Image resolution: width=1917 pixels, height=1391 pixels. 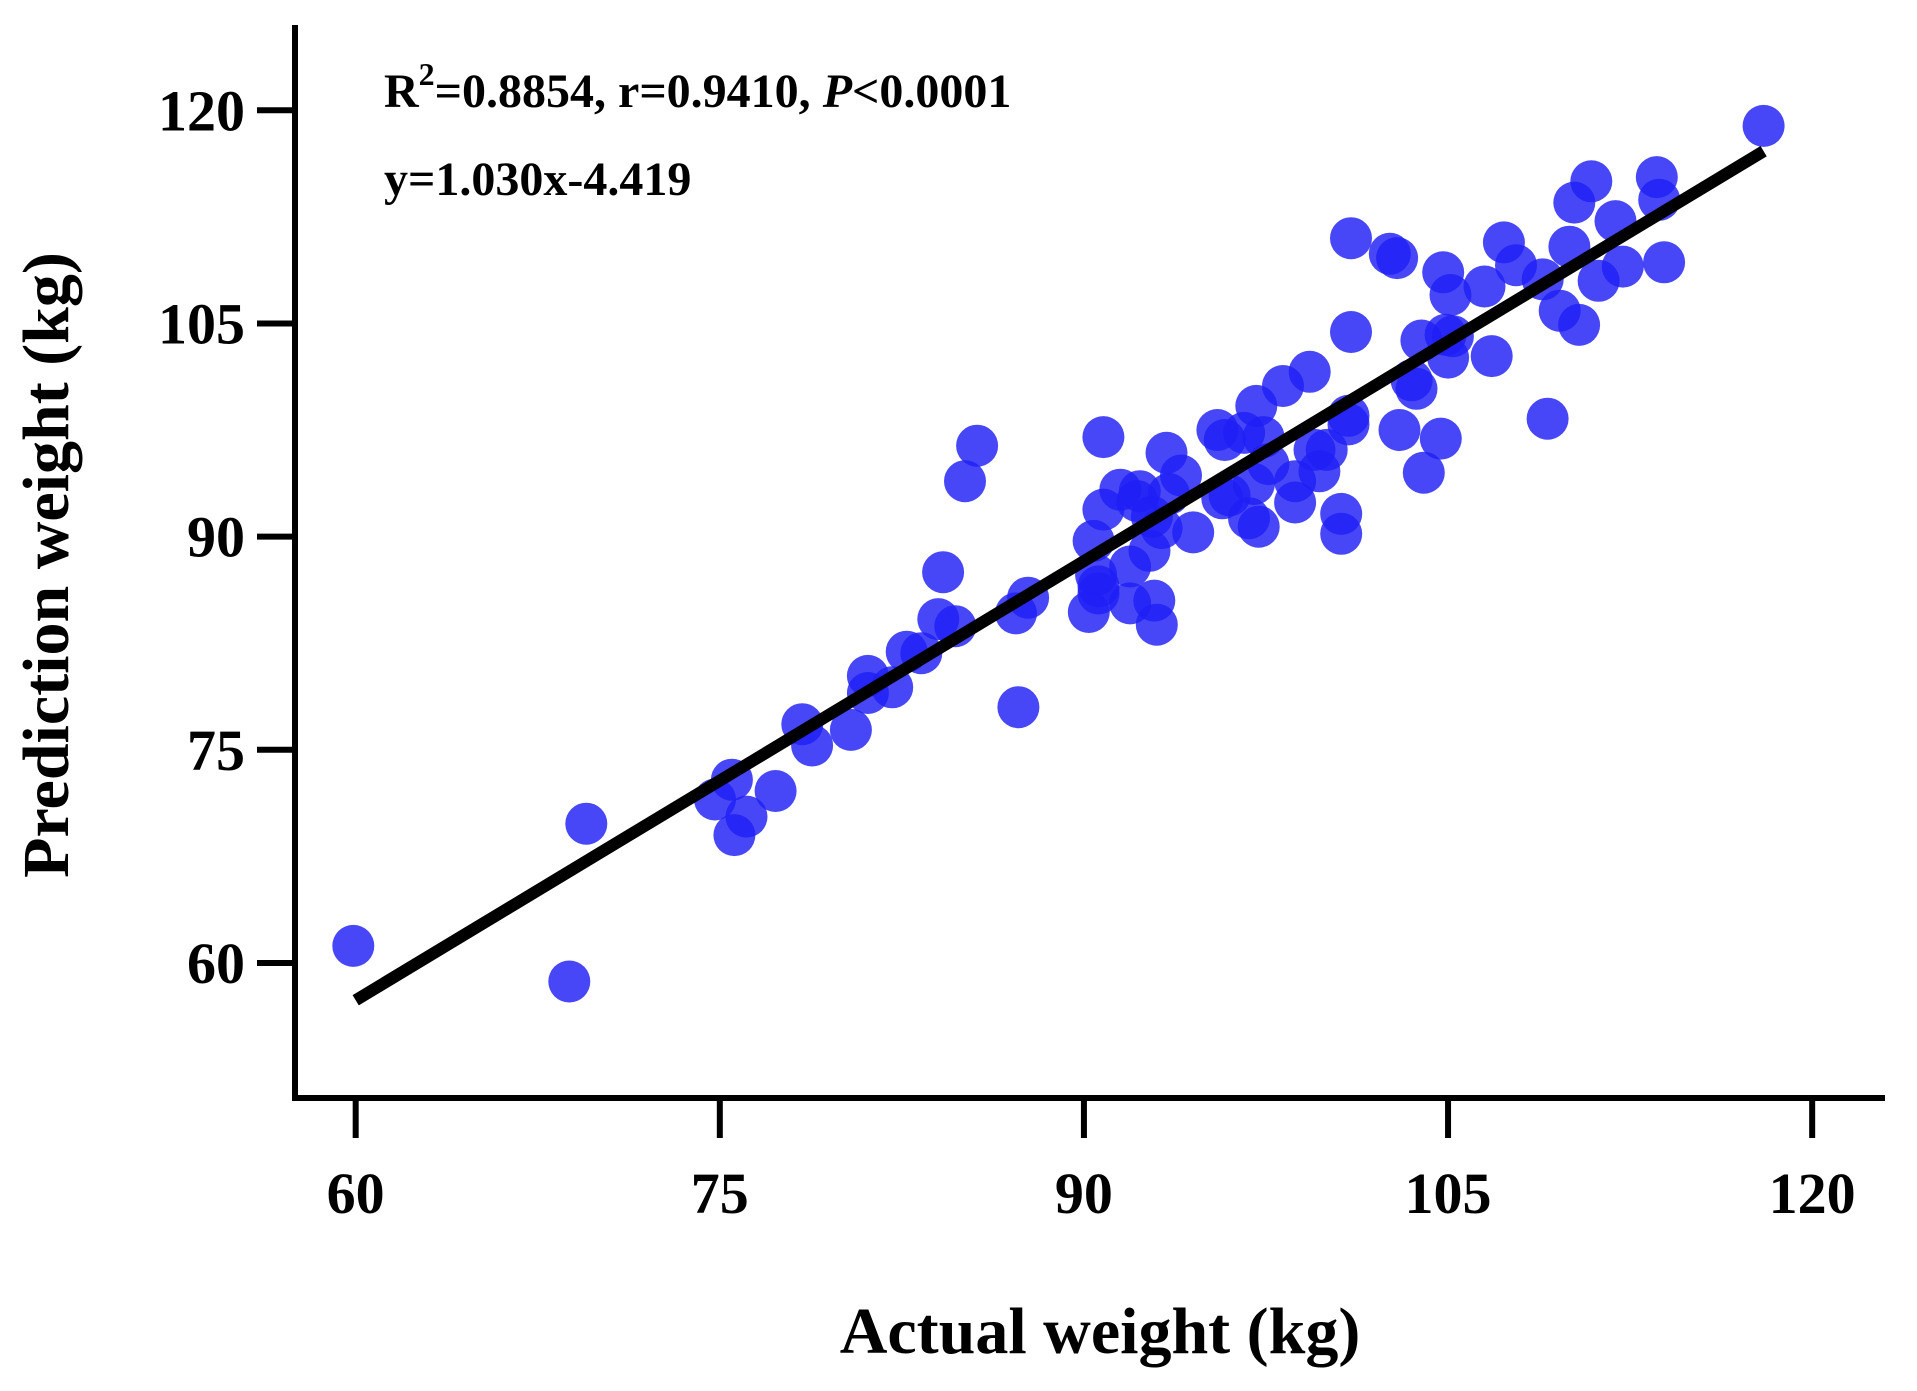 What do you see at coordinates (629, 91) in the screenshot?
I see `r2-values: =0.8854, r=0.9410,` at bounding box center [629, 91].